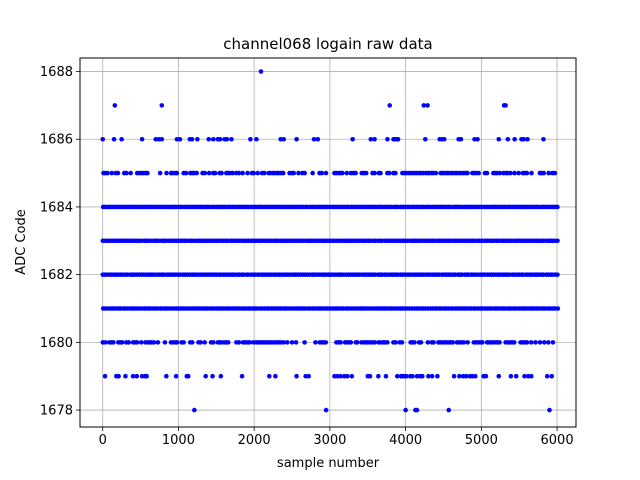 Image resolution: width=640 pixels, height=480 pixels. I want to click on x-axis-label: sample number, so click(328, 463).